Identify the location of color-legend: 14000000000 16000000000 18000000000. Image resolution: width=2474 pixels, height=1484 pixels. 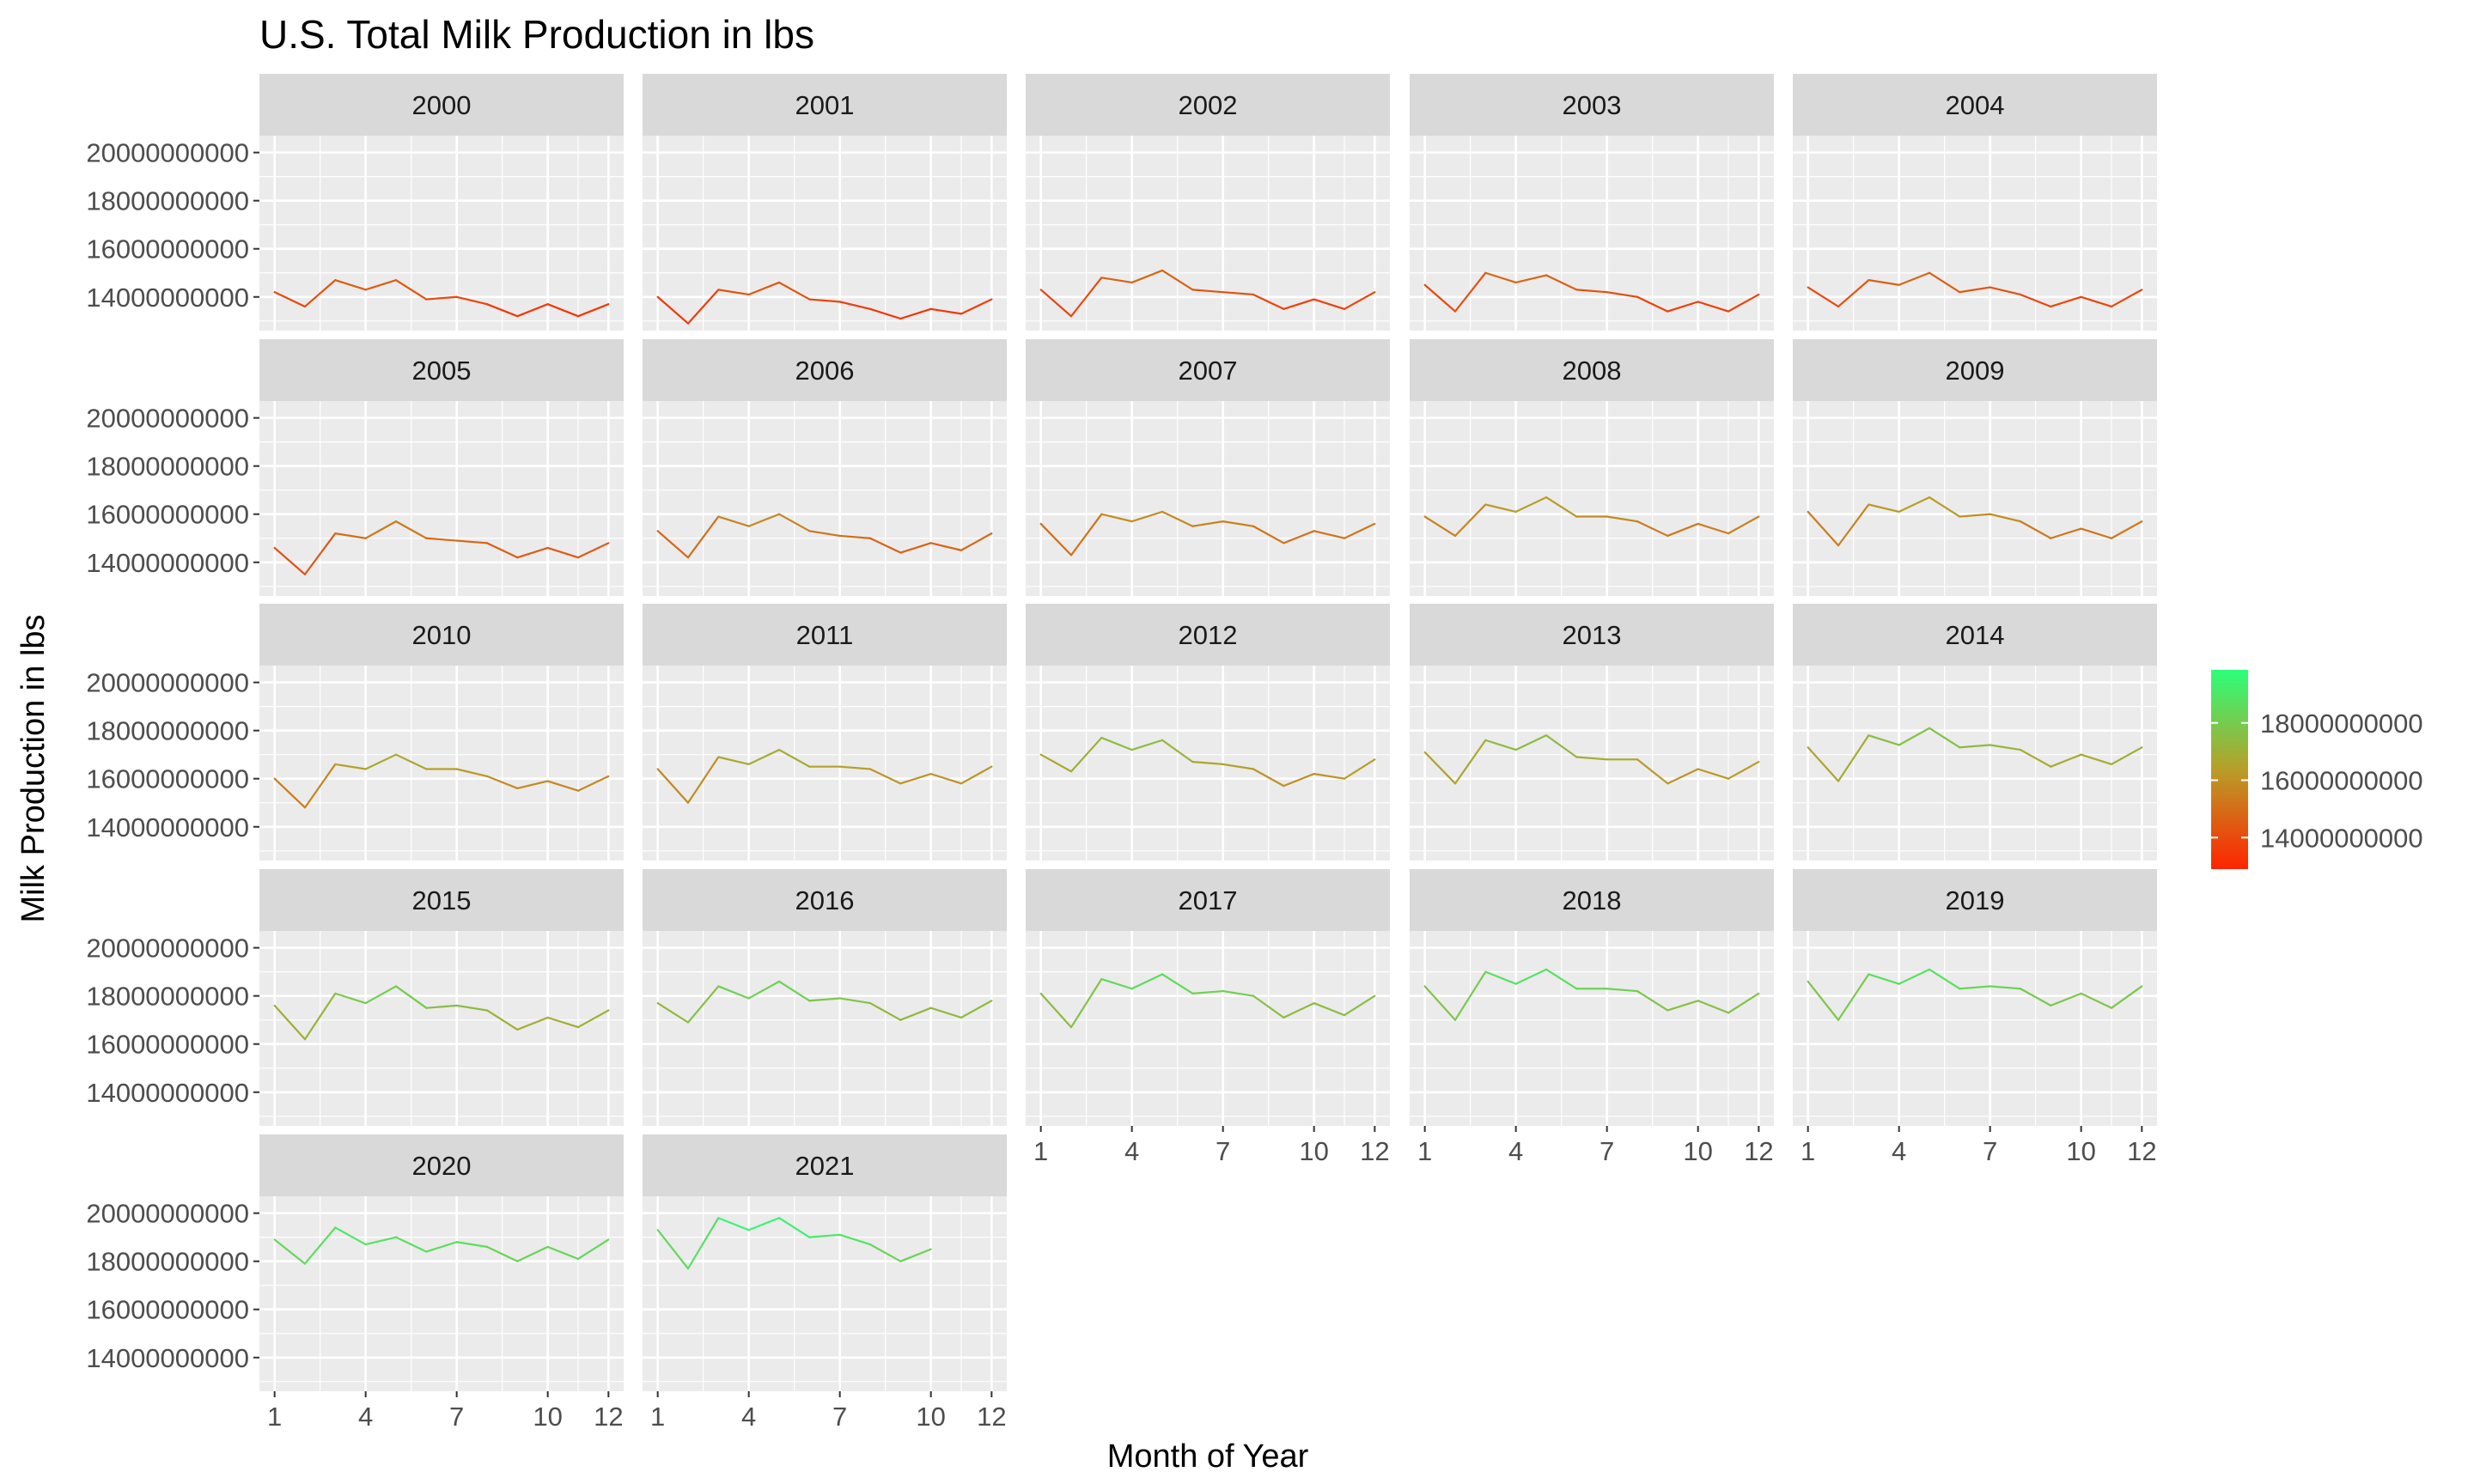
(2317, 769).